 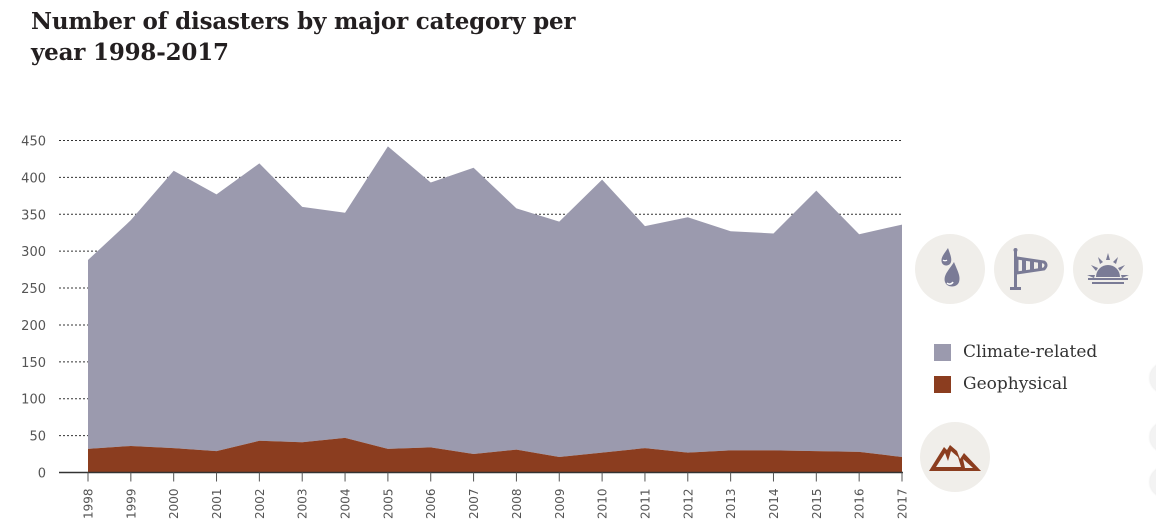 I want to click on x-tick-label: 2008, so click(x=517, y=504).